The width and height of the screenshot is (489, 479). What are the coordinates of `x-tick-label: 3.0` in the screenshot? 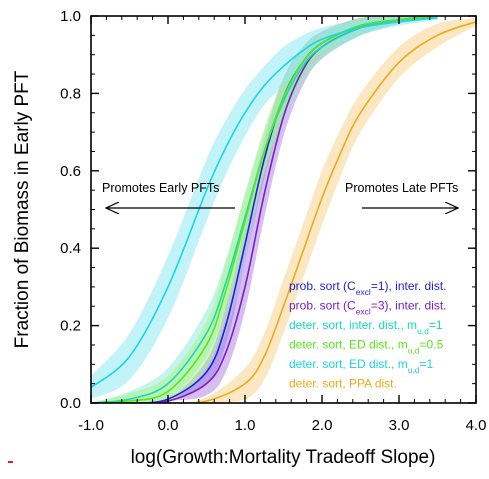 It's located at (399, 425).